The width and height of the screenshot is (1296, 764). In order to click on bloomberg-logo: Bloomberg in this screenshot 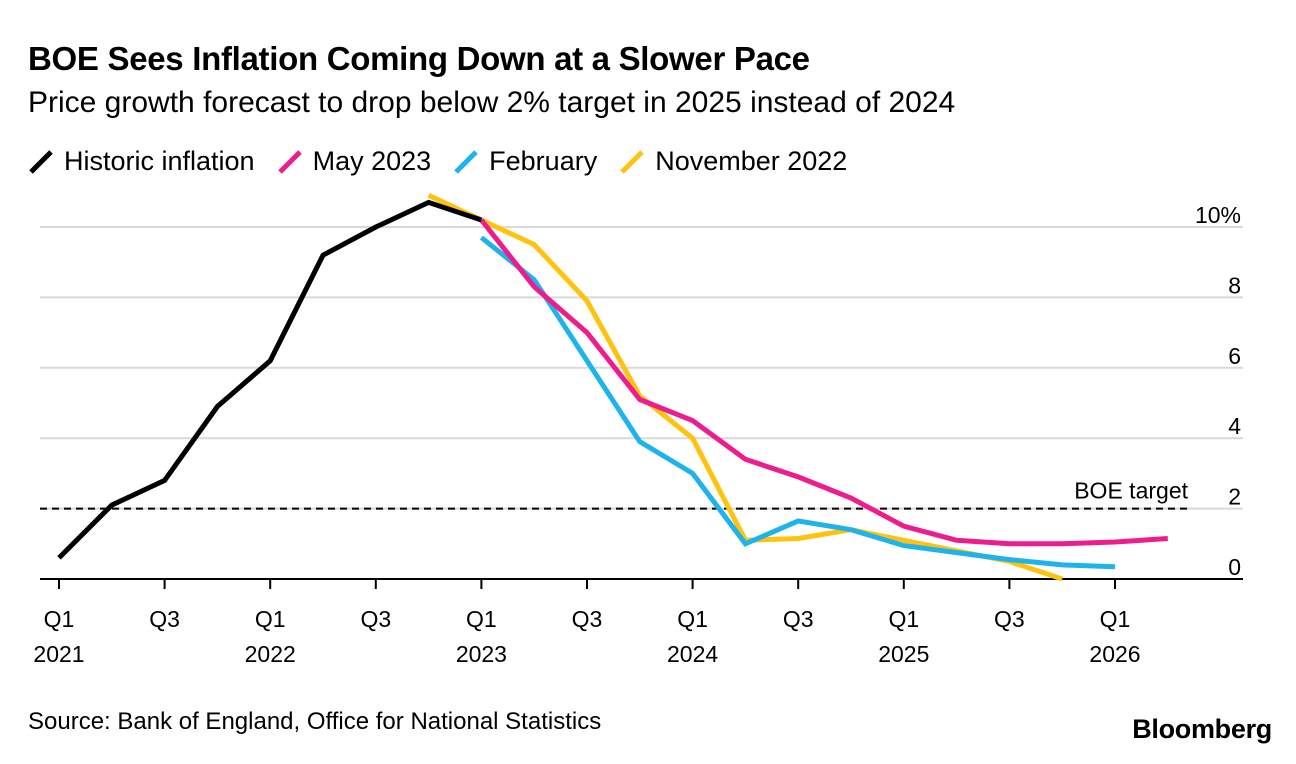, I will do `click(1202, 729)`.